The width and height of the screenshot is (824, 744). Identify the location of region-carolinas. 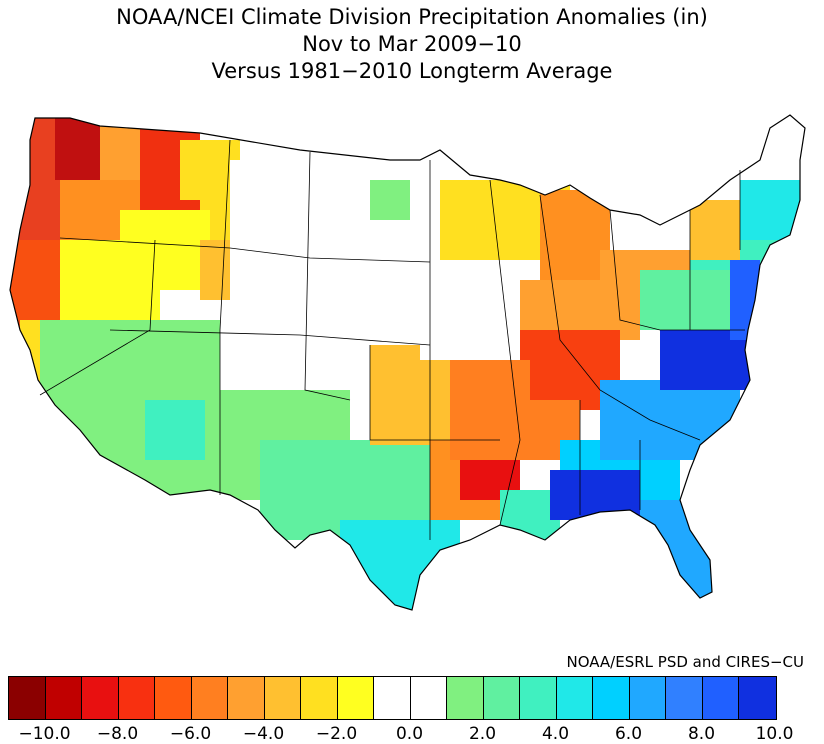
(670, 420).